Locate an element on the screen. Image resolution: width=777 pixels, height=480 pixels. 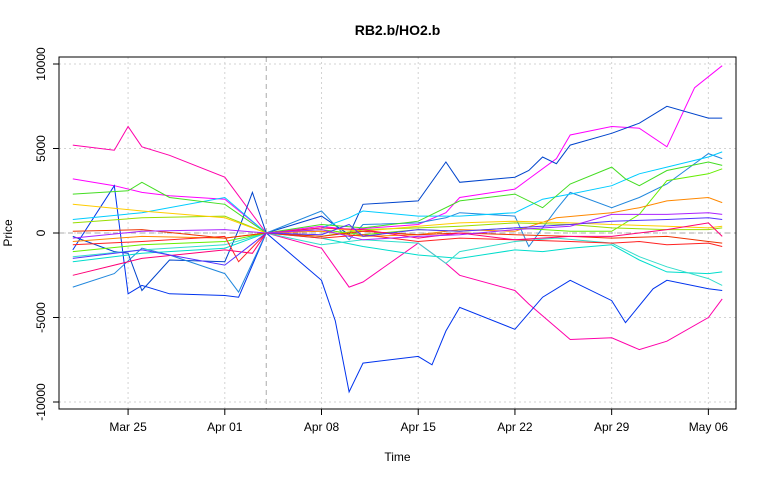
y-tick-label: -5000 is located at coordinates (41, 317).